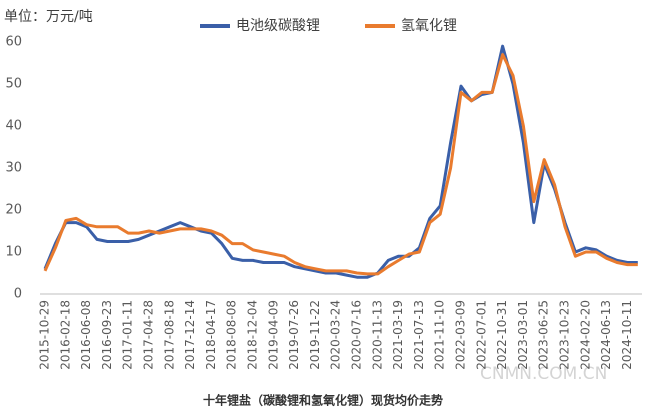  Describe the element at coordinates (107, 335) in the screenshot. I see `x-tick-label: 2016-09-23` at that location.